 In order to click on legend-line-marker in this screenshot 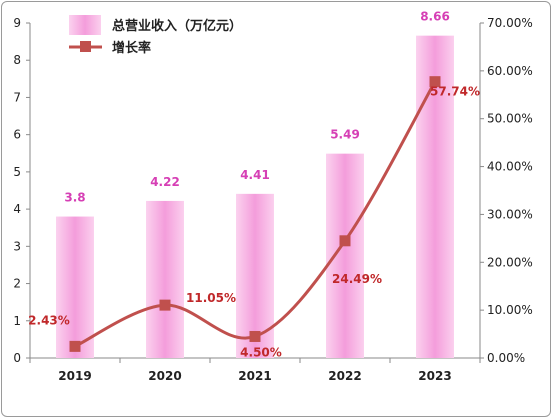, I will do `click(85, 46)`.